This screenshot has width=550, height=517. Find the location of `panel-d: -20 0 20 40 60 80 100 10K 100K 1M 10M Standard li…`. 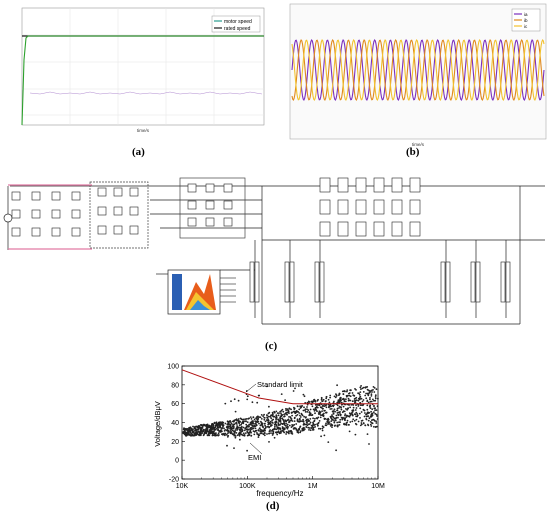

panel-d: -20 0 20 40 60 80 100 10K 100K 1M 10M Standard li… is located at coordinates (270, 428).